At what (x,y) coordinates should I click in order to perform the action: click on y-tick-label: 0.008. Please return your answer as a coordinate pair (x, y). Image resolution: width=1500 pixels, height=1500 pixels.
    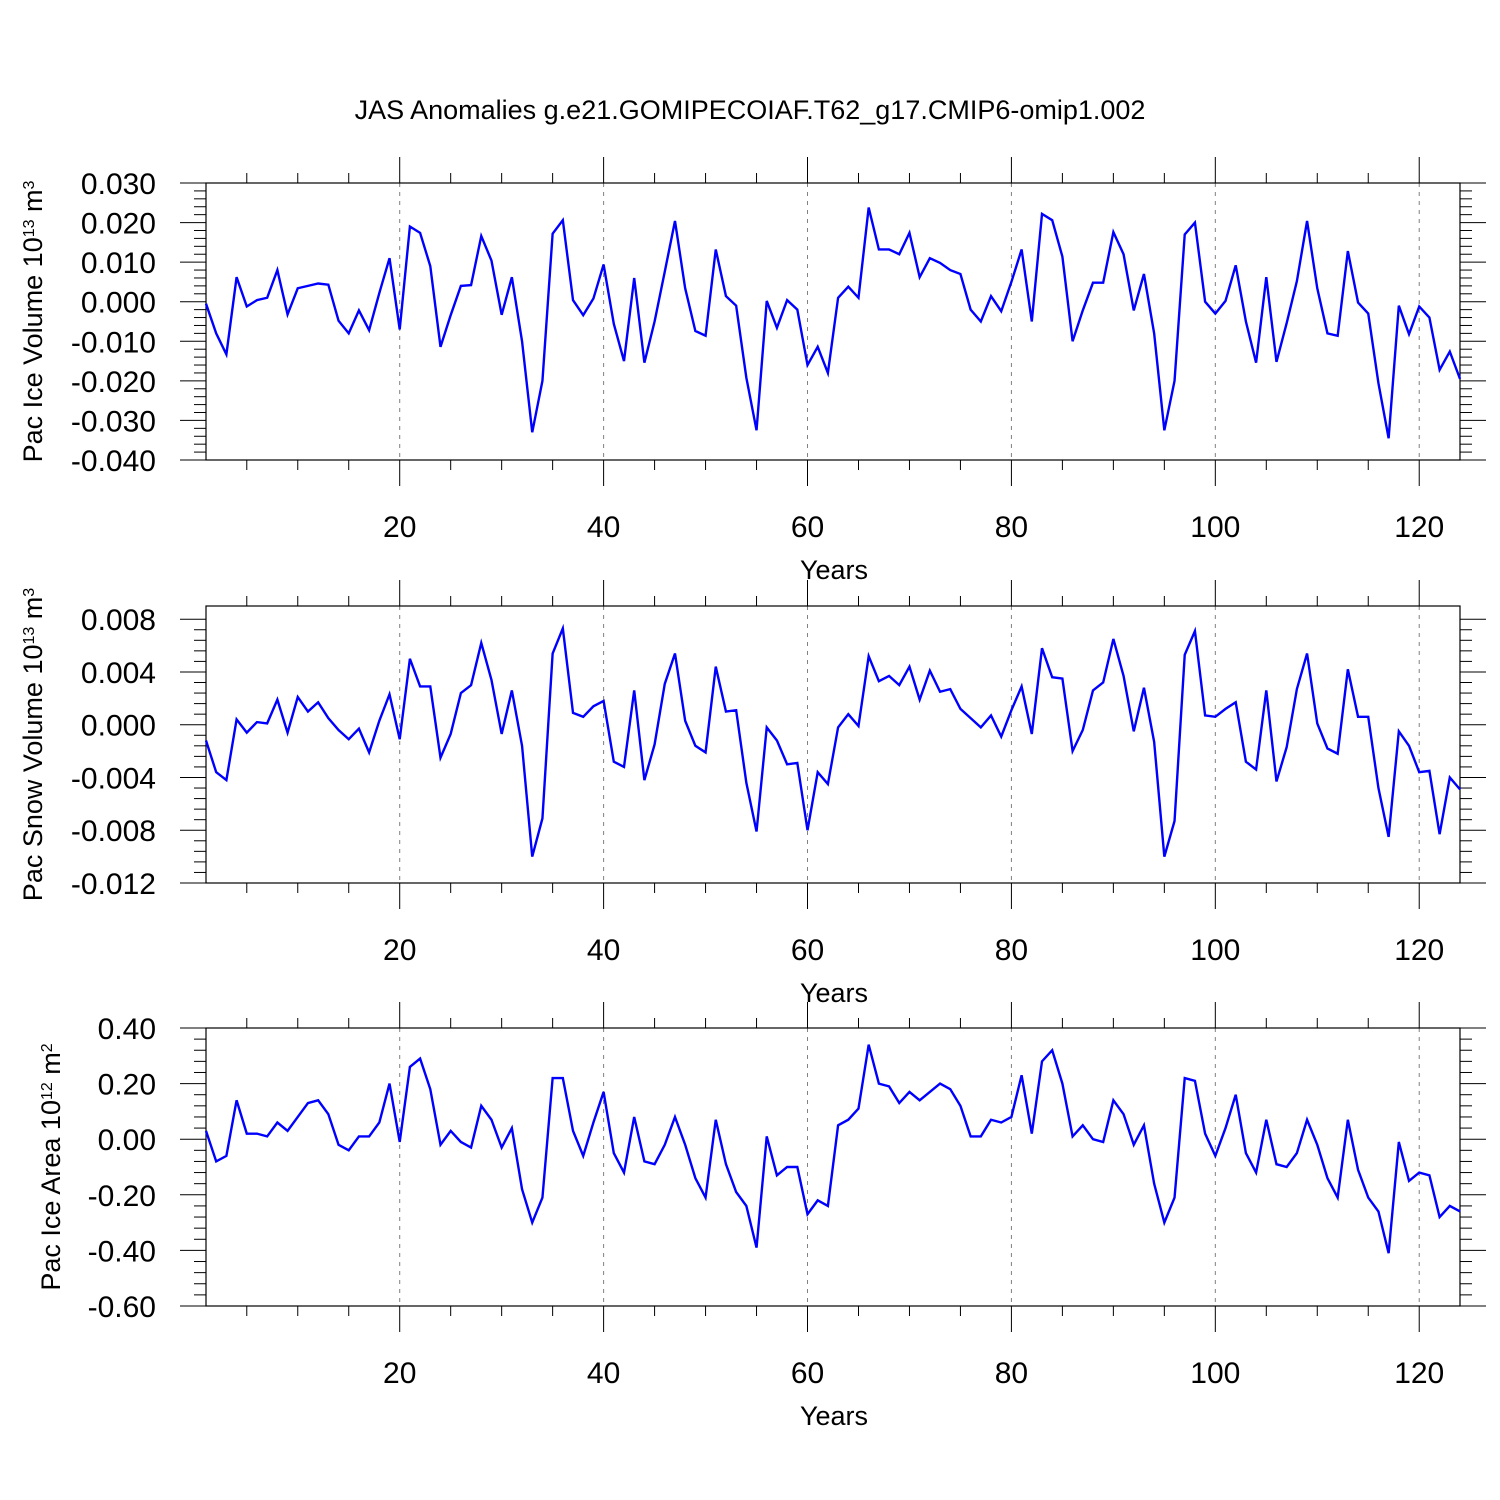
    Looking at the image, I should click on (118, 620).